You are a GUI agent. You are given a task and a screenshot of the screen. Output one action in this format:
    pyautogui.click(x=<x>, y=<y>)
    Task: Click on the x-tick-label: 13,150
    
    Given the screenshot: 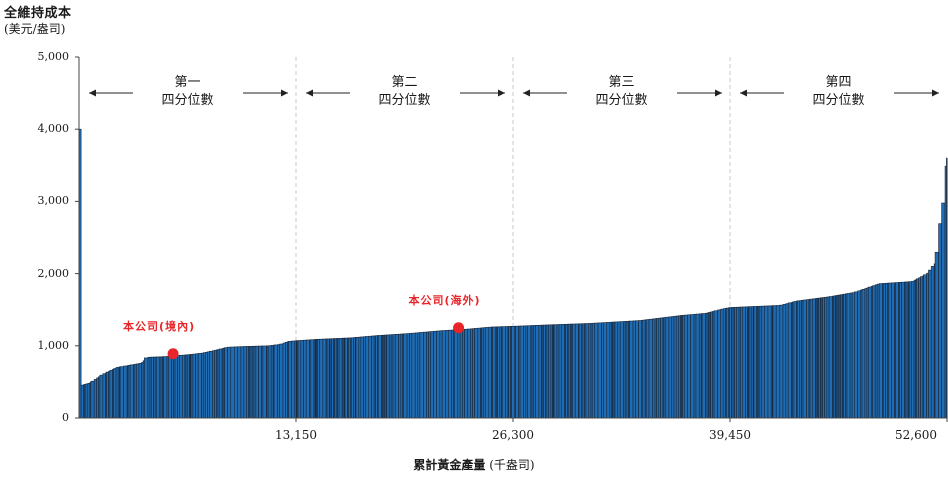 What is the action you would take?
    pyautogui.click(x=296, y=435)
    